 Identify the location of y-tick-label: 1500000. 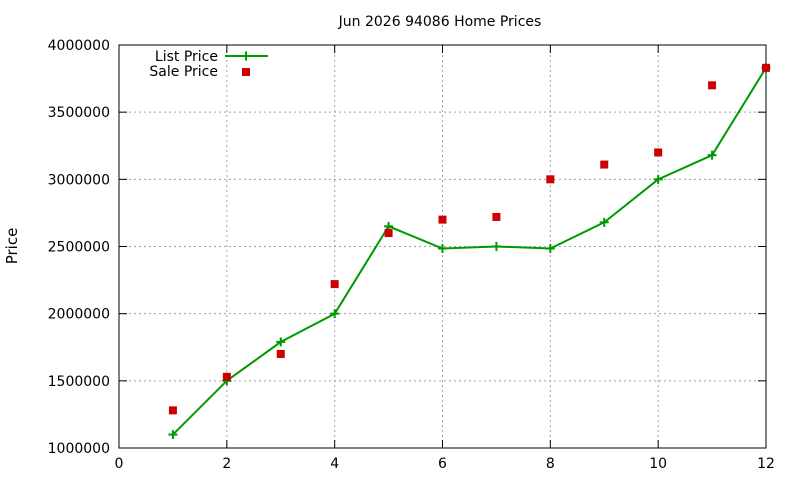
(79, 382).